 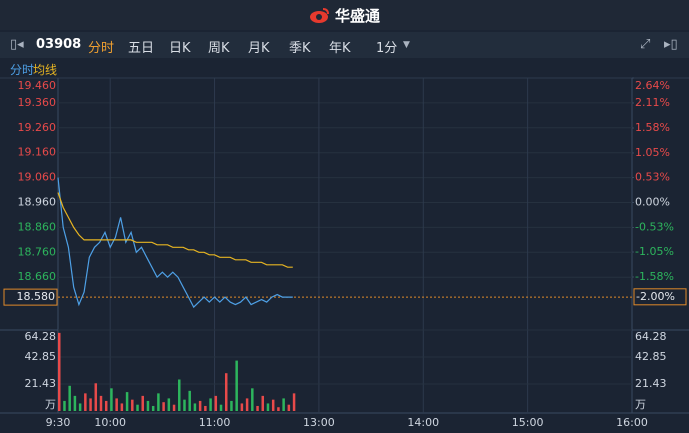 I want to click on y-tick-label: 19.160, so click(x=37, y=152).